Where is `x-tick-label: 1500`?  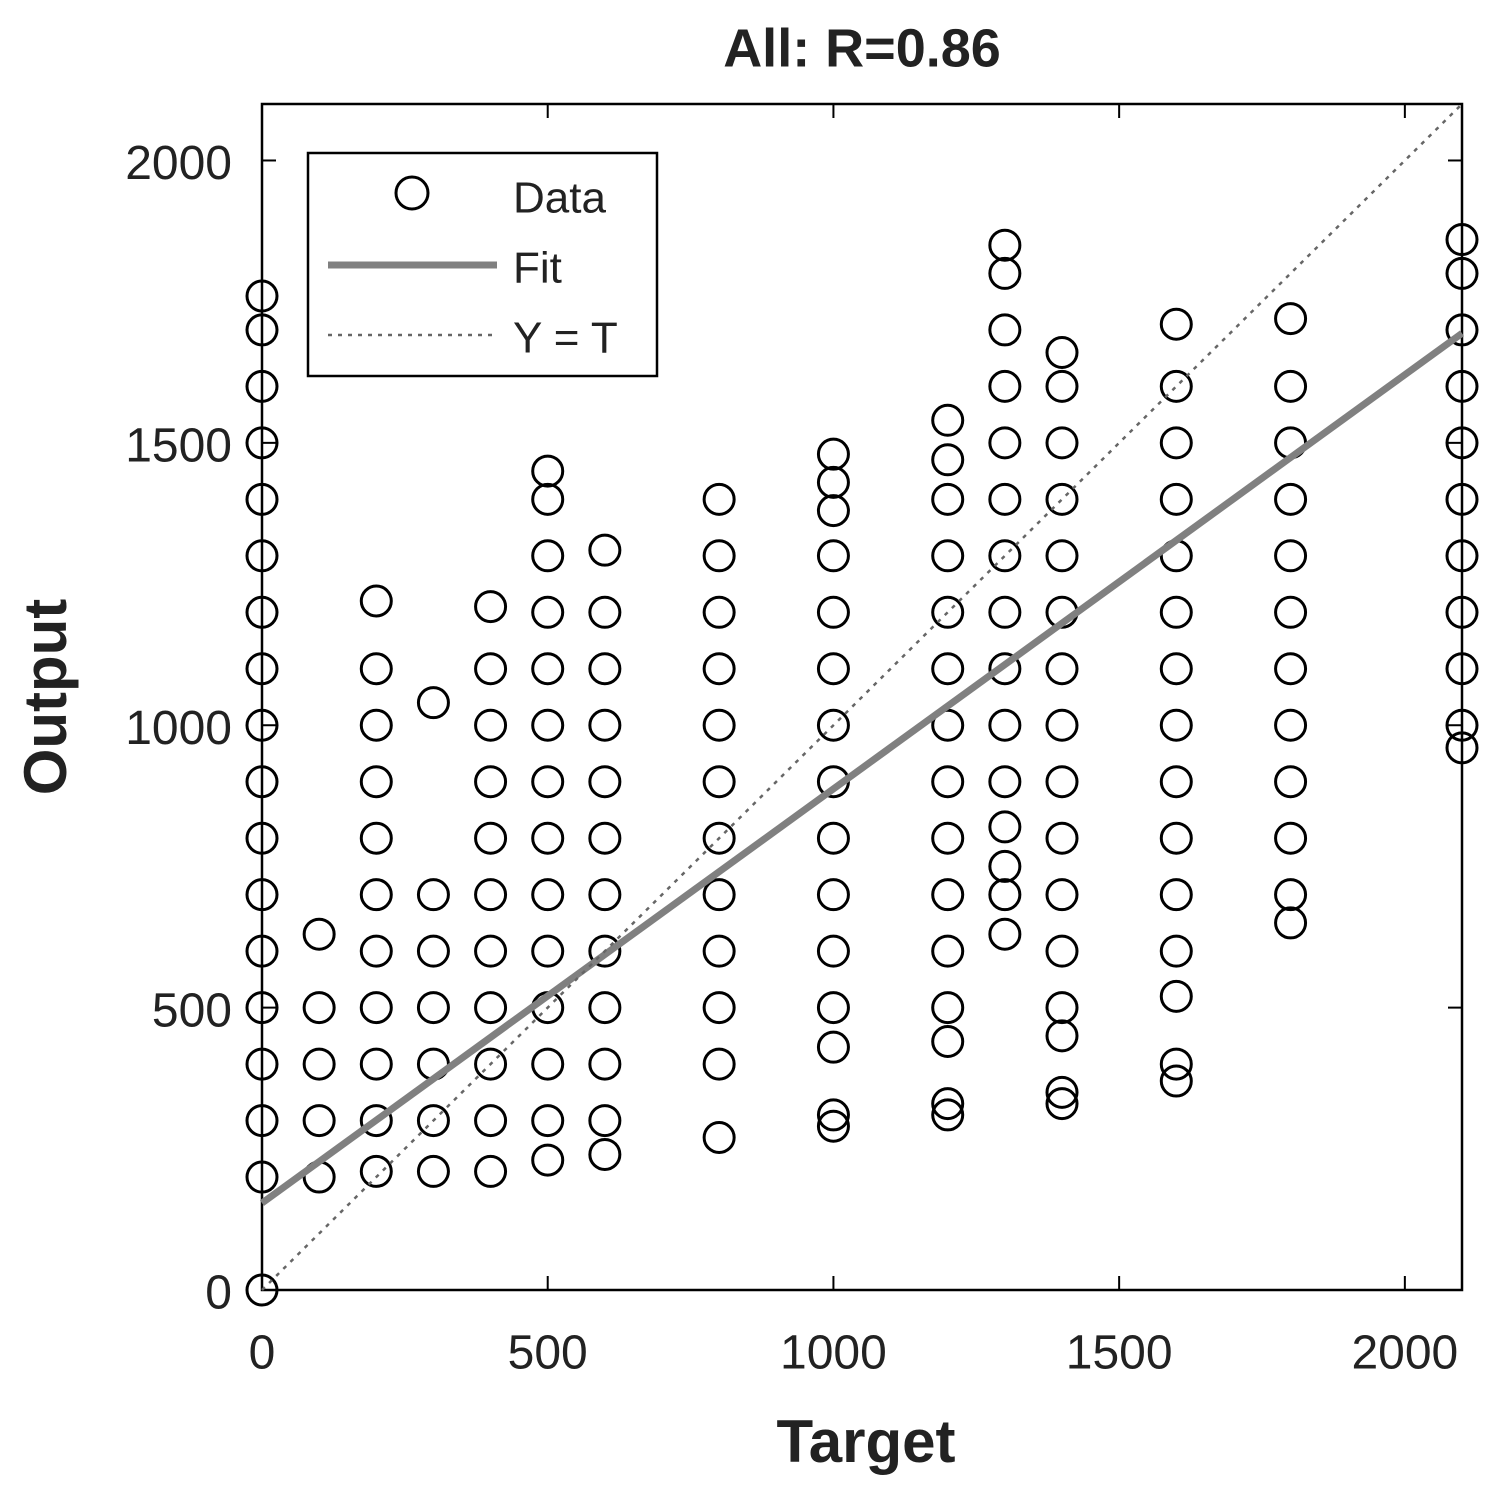
x-tick-label: 1500 is located at coordinates (1119, 1353).